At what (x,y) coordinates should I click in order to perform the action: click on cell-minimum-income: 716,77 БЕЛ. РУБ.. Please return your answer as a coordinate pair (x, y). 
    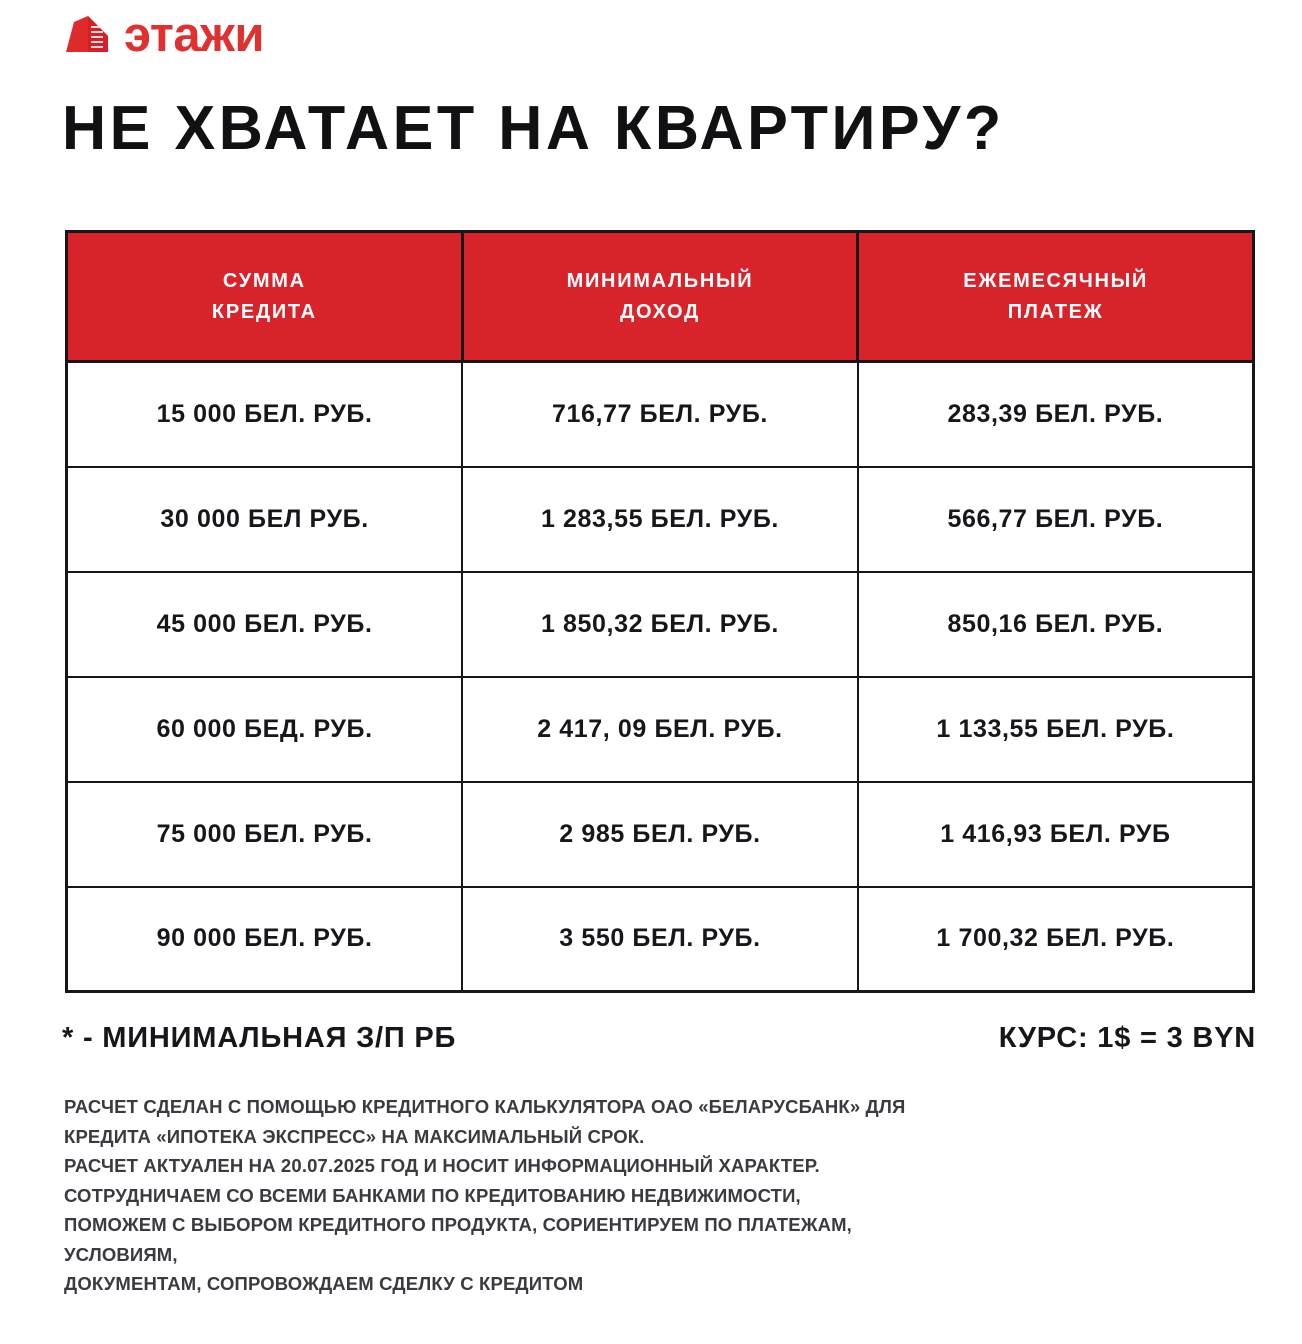
    Looking at the image, I should click on (660, 414).